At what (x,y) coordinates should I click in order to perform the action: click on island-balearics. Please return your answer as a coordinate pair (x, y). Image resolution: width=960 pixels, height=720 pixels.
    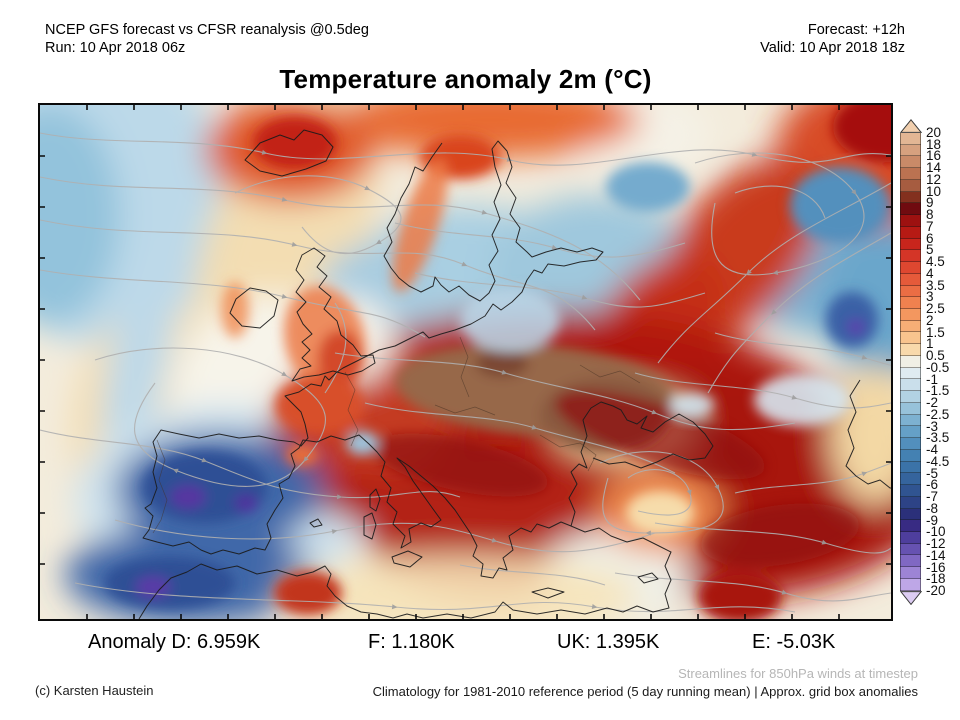
    Looking at the image, I should click on (316, 523).